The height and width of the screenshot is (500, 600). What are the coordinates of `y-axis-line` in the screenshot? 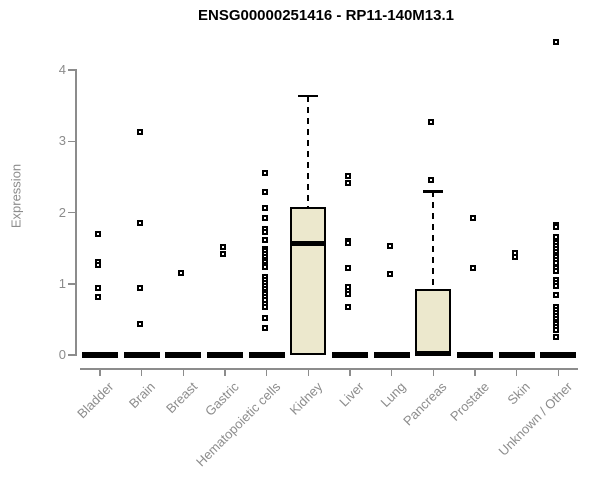 It's located at (76, 212).